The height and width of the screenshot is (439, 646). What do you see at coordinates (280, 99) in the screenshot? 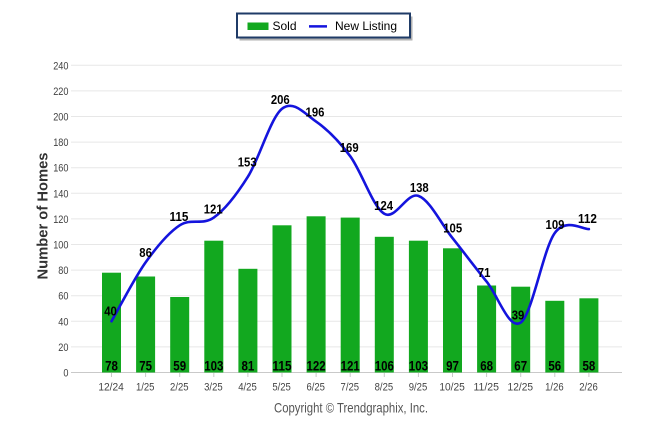
I see `svg-text: 206` at bounding box center [280, 99].